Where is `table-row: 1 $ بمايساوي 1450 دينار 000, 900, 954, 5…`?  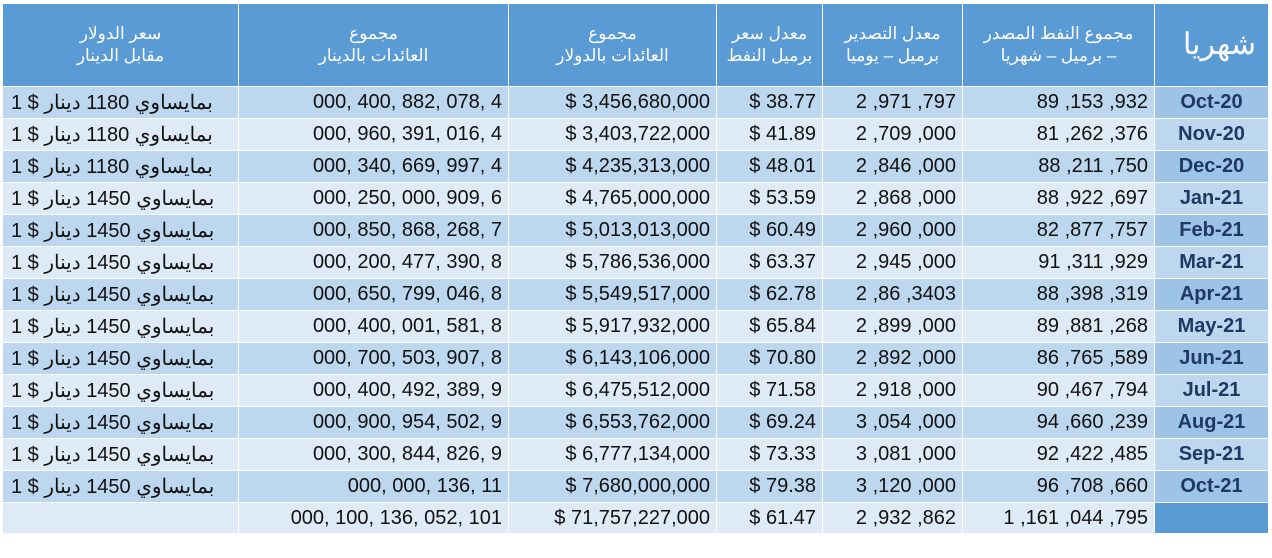 table-row: 1 $ بمايساوي 1450 دينار 000, 900, 954, 5… is located at coordinates (635, 422).